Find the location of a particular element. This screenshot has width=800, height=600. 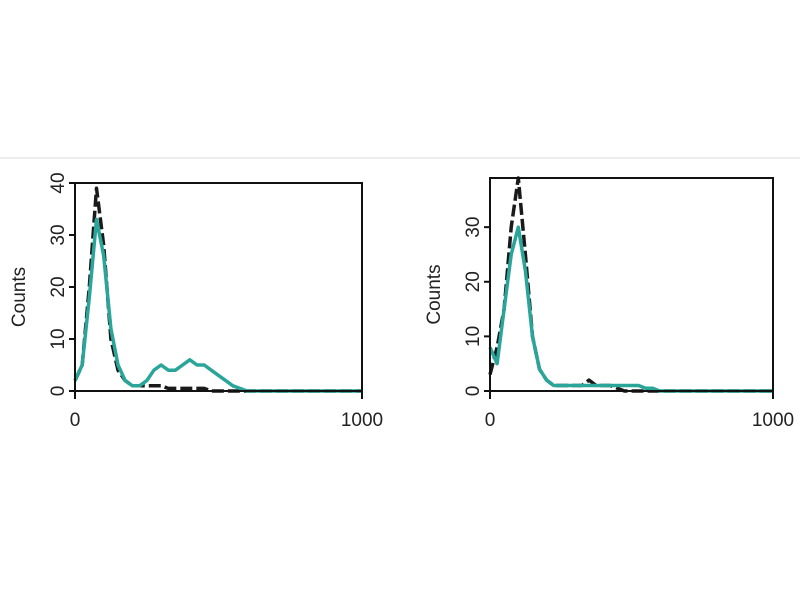

y-tick-label: 40 is located at coordinates (58, 182).